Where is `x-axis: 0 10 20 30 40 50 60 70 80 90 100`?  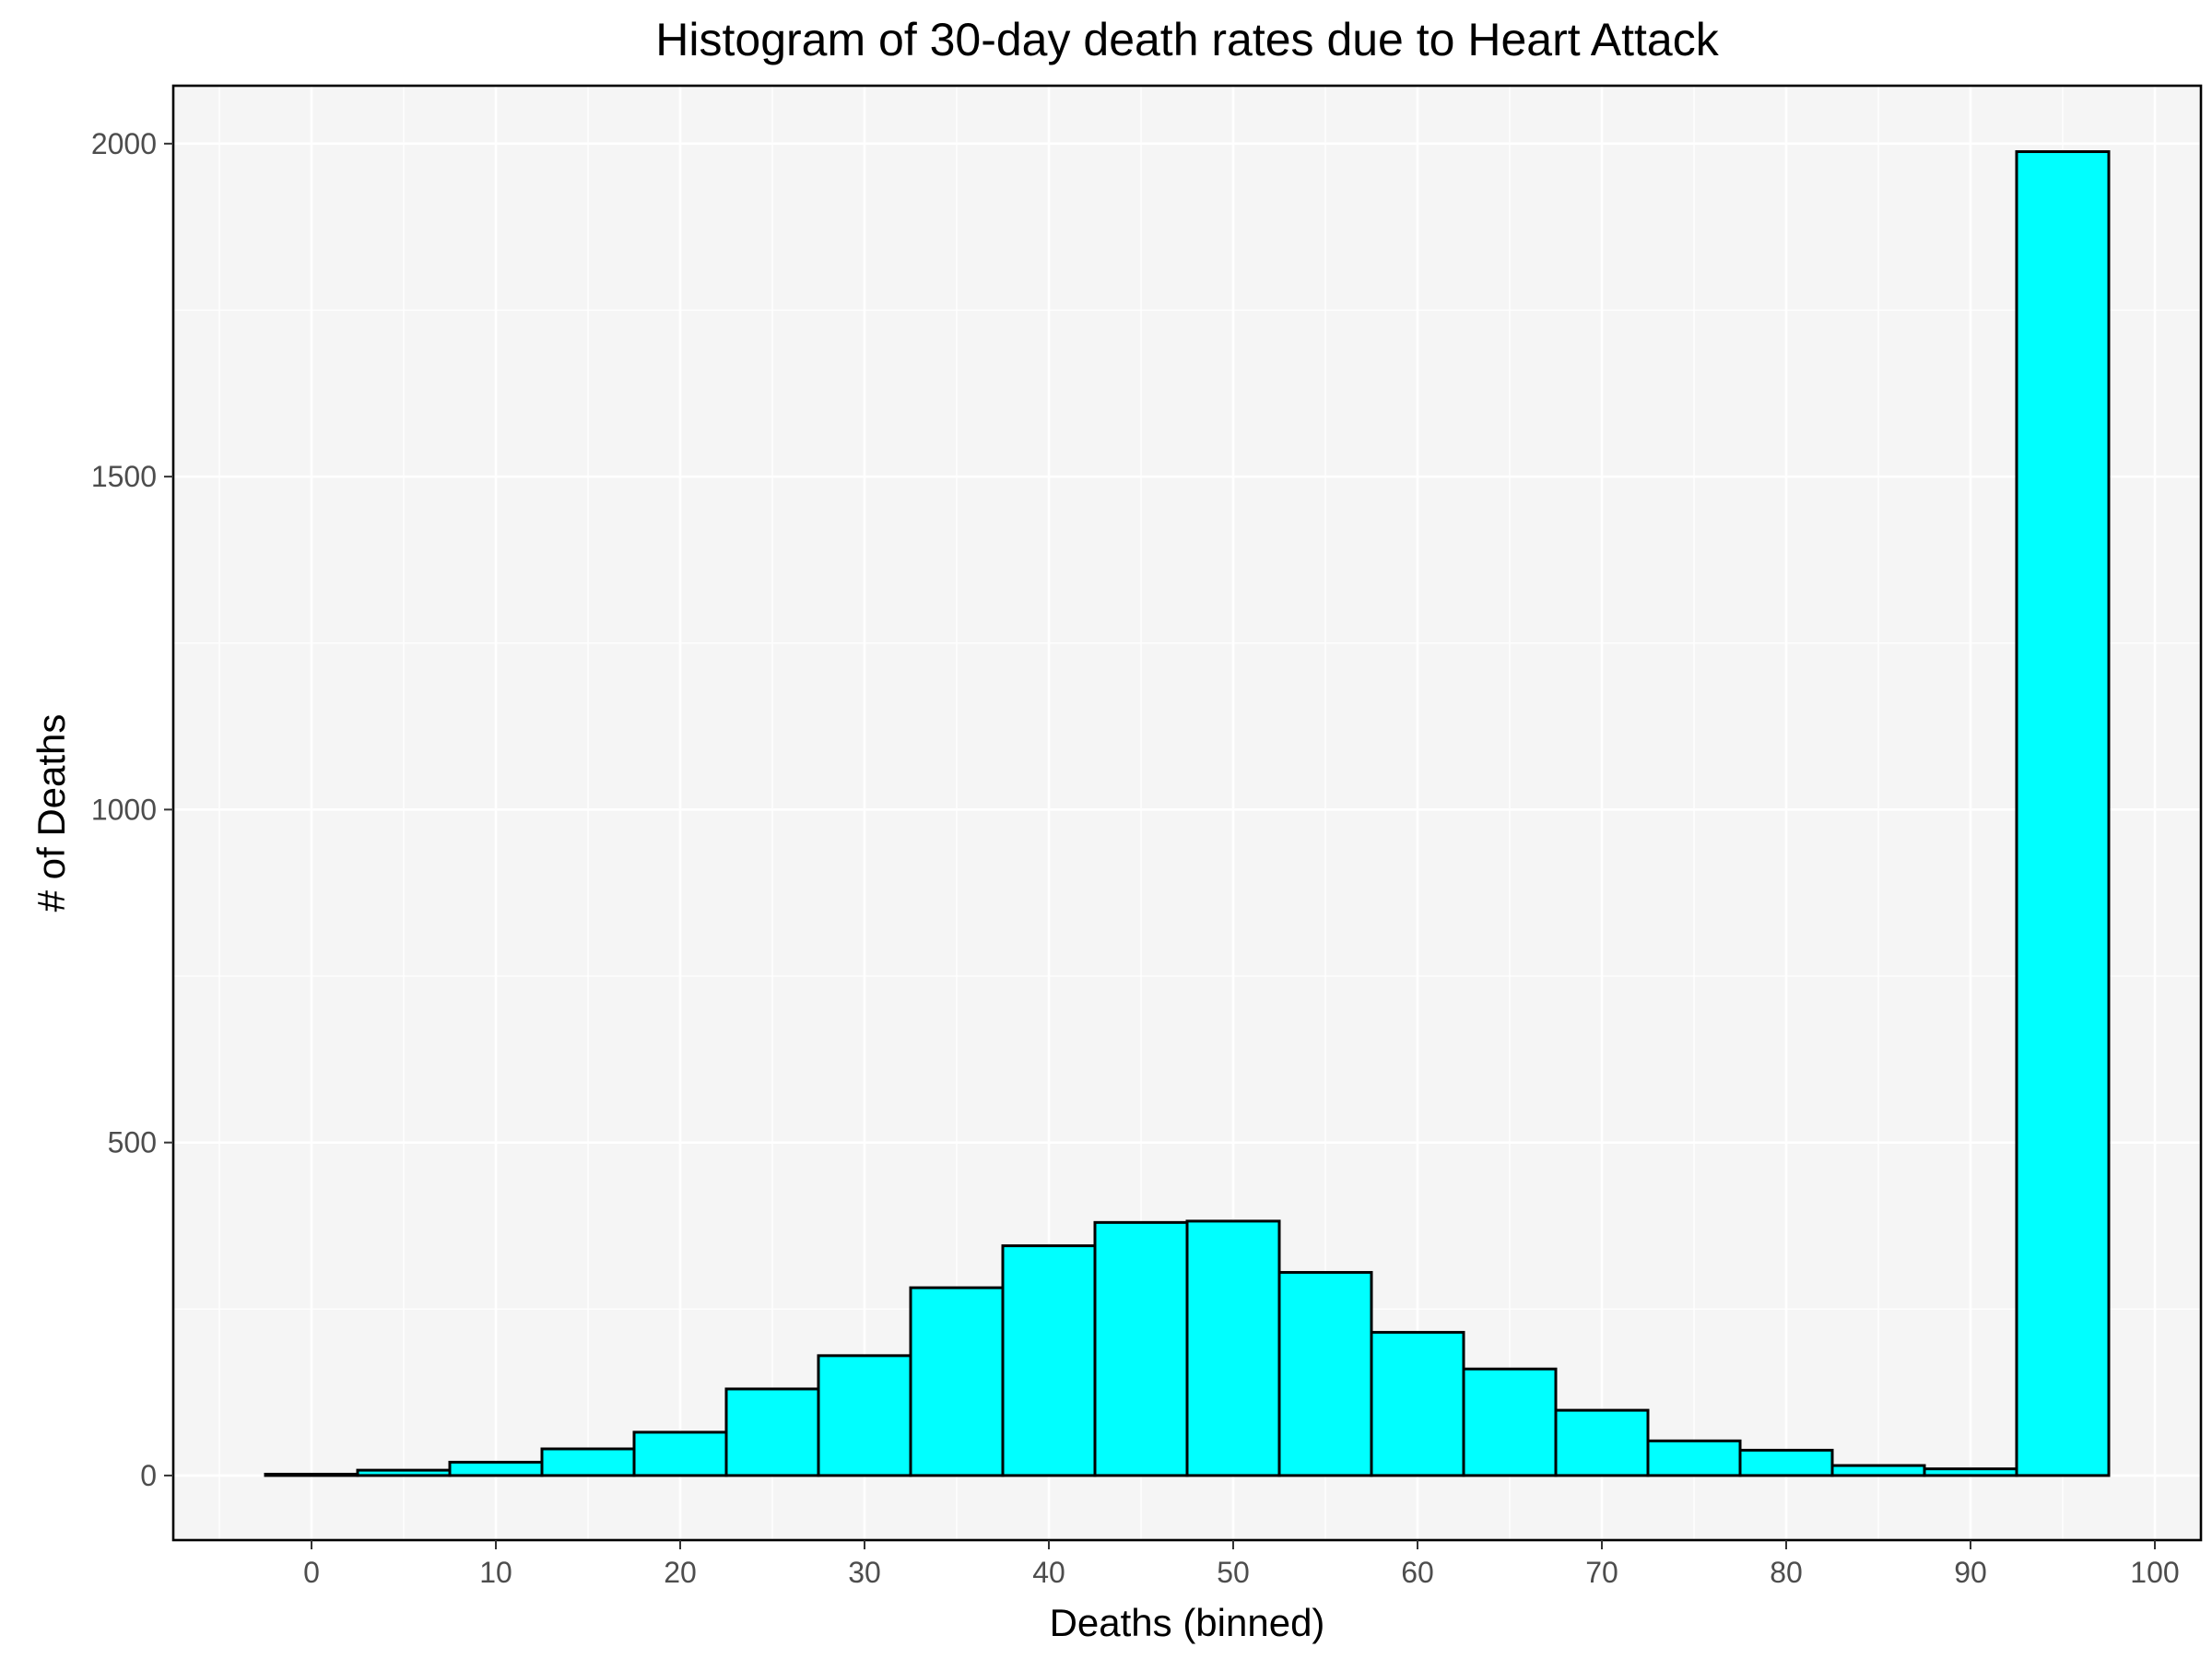 x-axis: 0 10 20 30 40 50 60 70 80 90 100 is located at coordinates (1241, 1564).